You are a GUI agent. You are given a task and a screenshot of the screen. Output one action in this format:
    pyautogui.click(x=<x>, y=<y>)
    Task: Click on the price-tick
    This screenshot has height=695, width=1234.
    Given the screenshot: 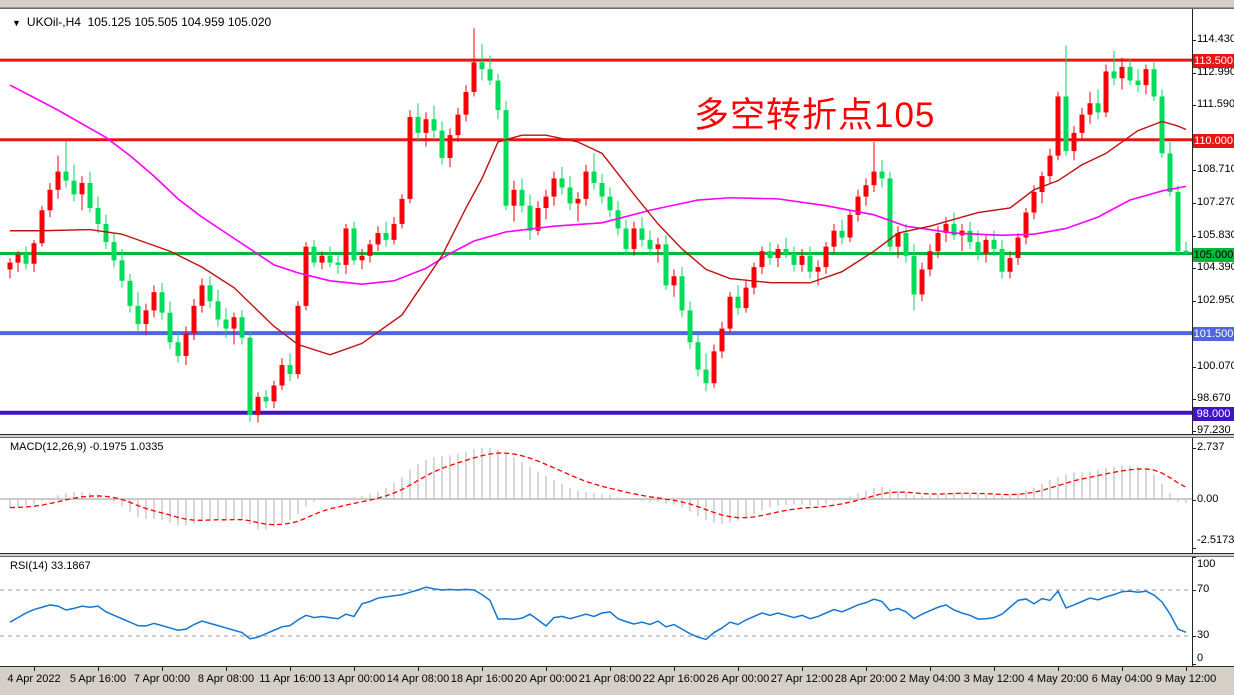 What is the action you would take?
    pyautogui.click(x=1194, y=171)
    